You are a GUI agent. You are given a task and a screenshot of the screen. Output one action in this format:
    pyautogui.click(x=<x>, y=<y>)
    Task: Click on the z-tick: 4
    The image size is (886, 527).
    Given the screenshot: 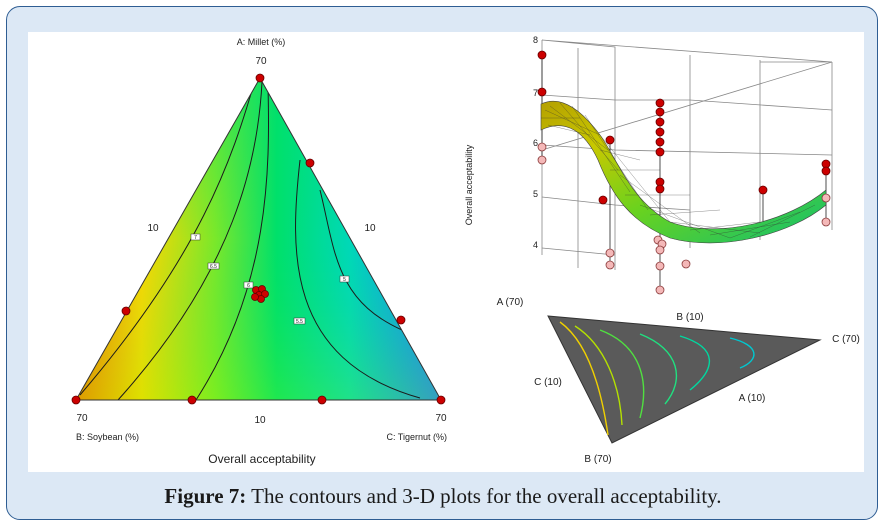 What is the action you would take?
    pyautogui.click(x=535, y=245)
    